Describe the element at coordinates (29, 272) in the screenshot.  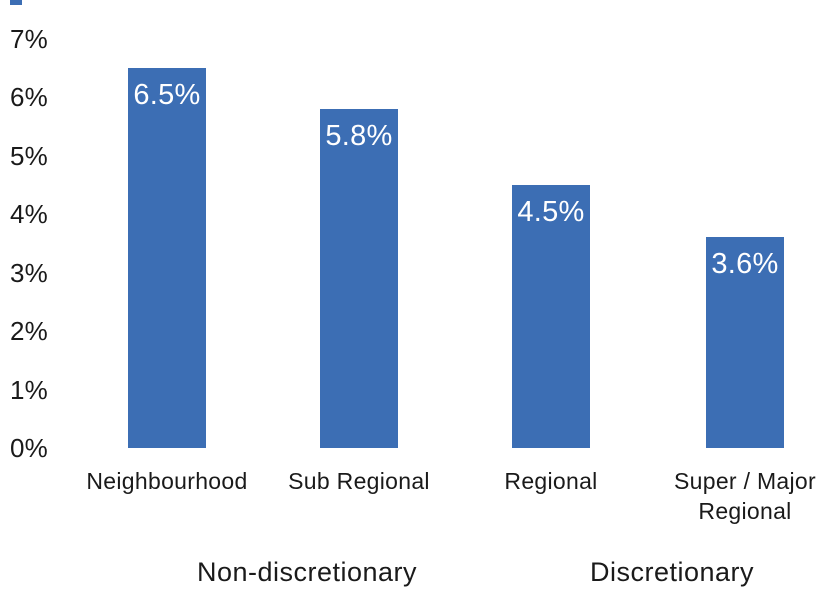
I see `y-axis-tick-label-3: 3%` at that location.